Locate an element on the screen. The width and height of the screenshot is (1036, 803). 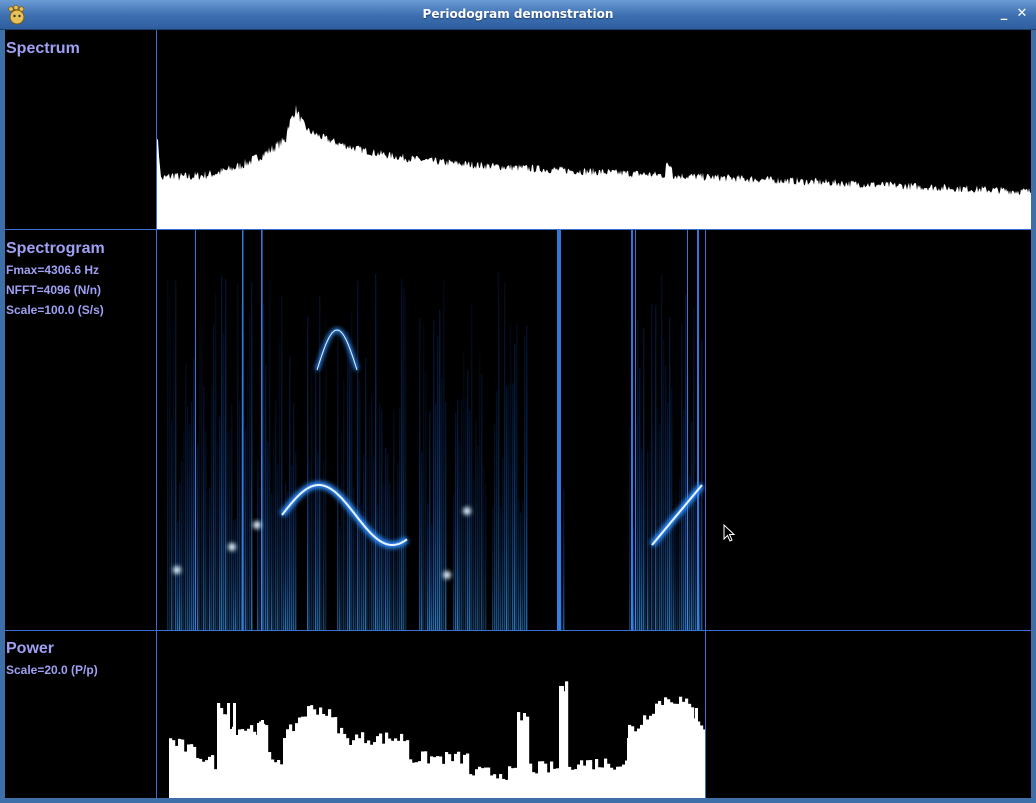
power-scale-readout: Scale=20.0 (P/p) is located at coordinates (52, 670).